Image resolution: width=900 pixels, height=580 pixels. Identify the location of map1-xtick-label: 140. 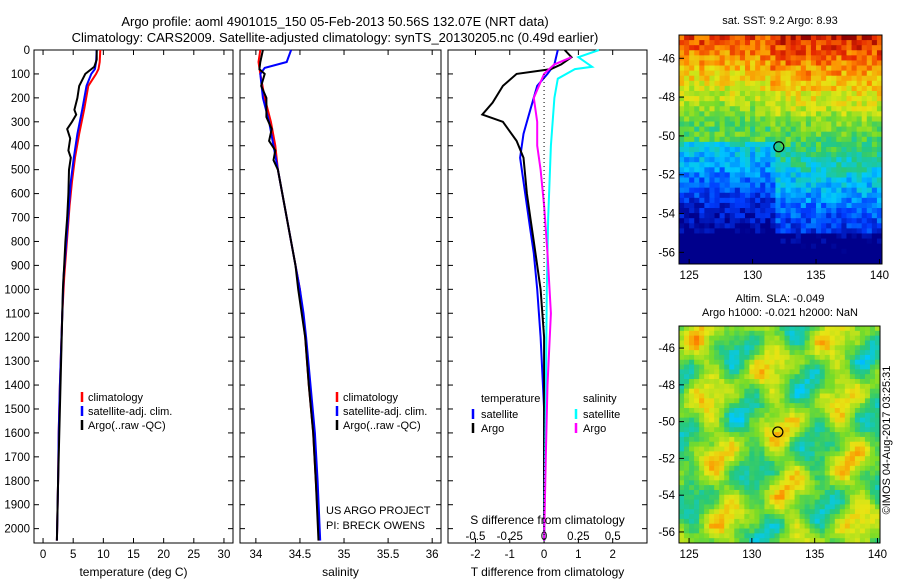
(879, 276).